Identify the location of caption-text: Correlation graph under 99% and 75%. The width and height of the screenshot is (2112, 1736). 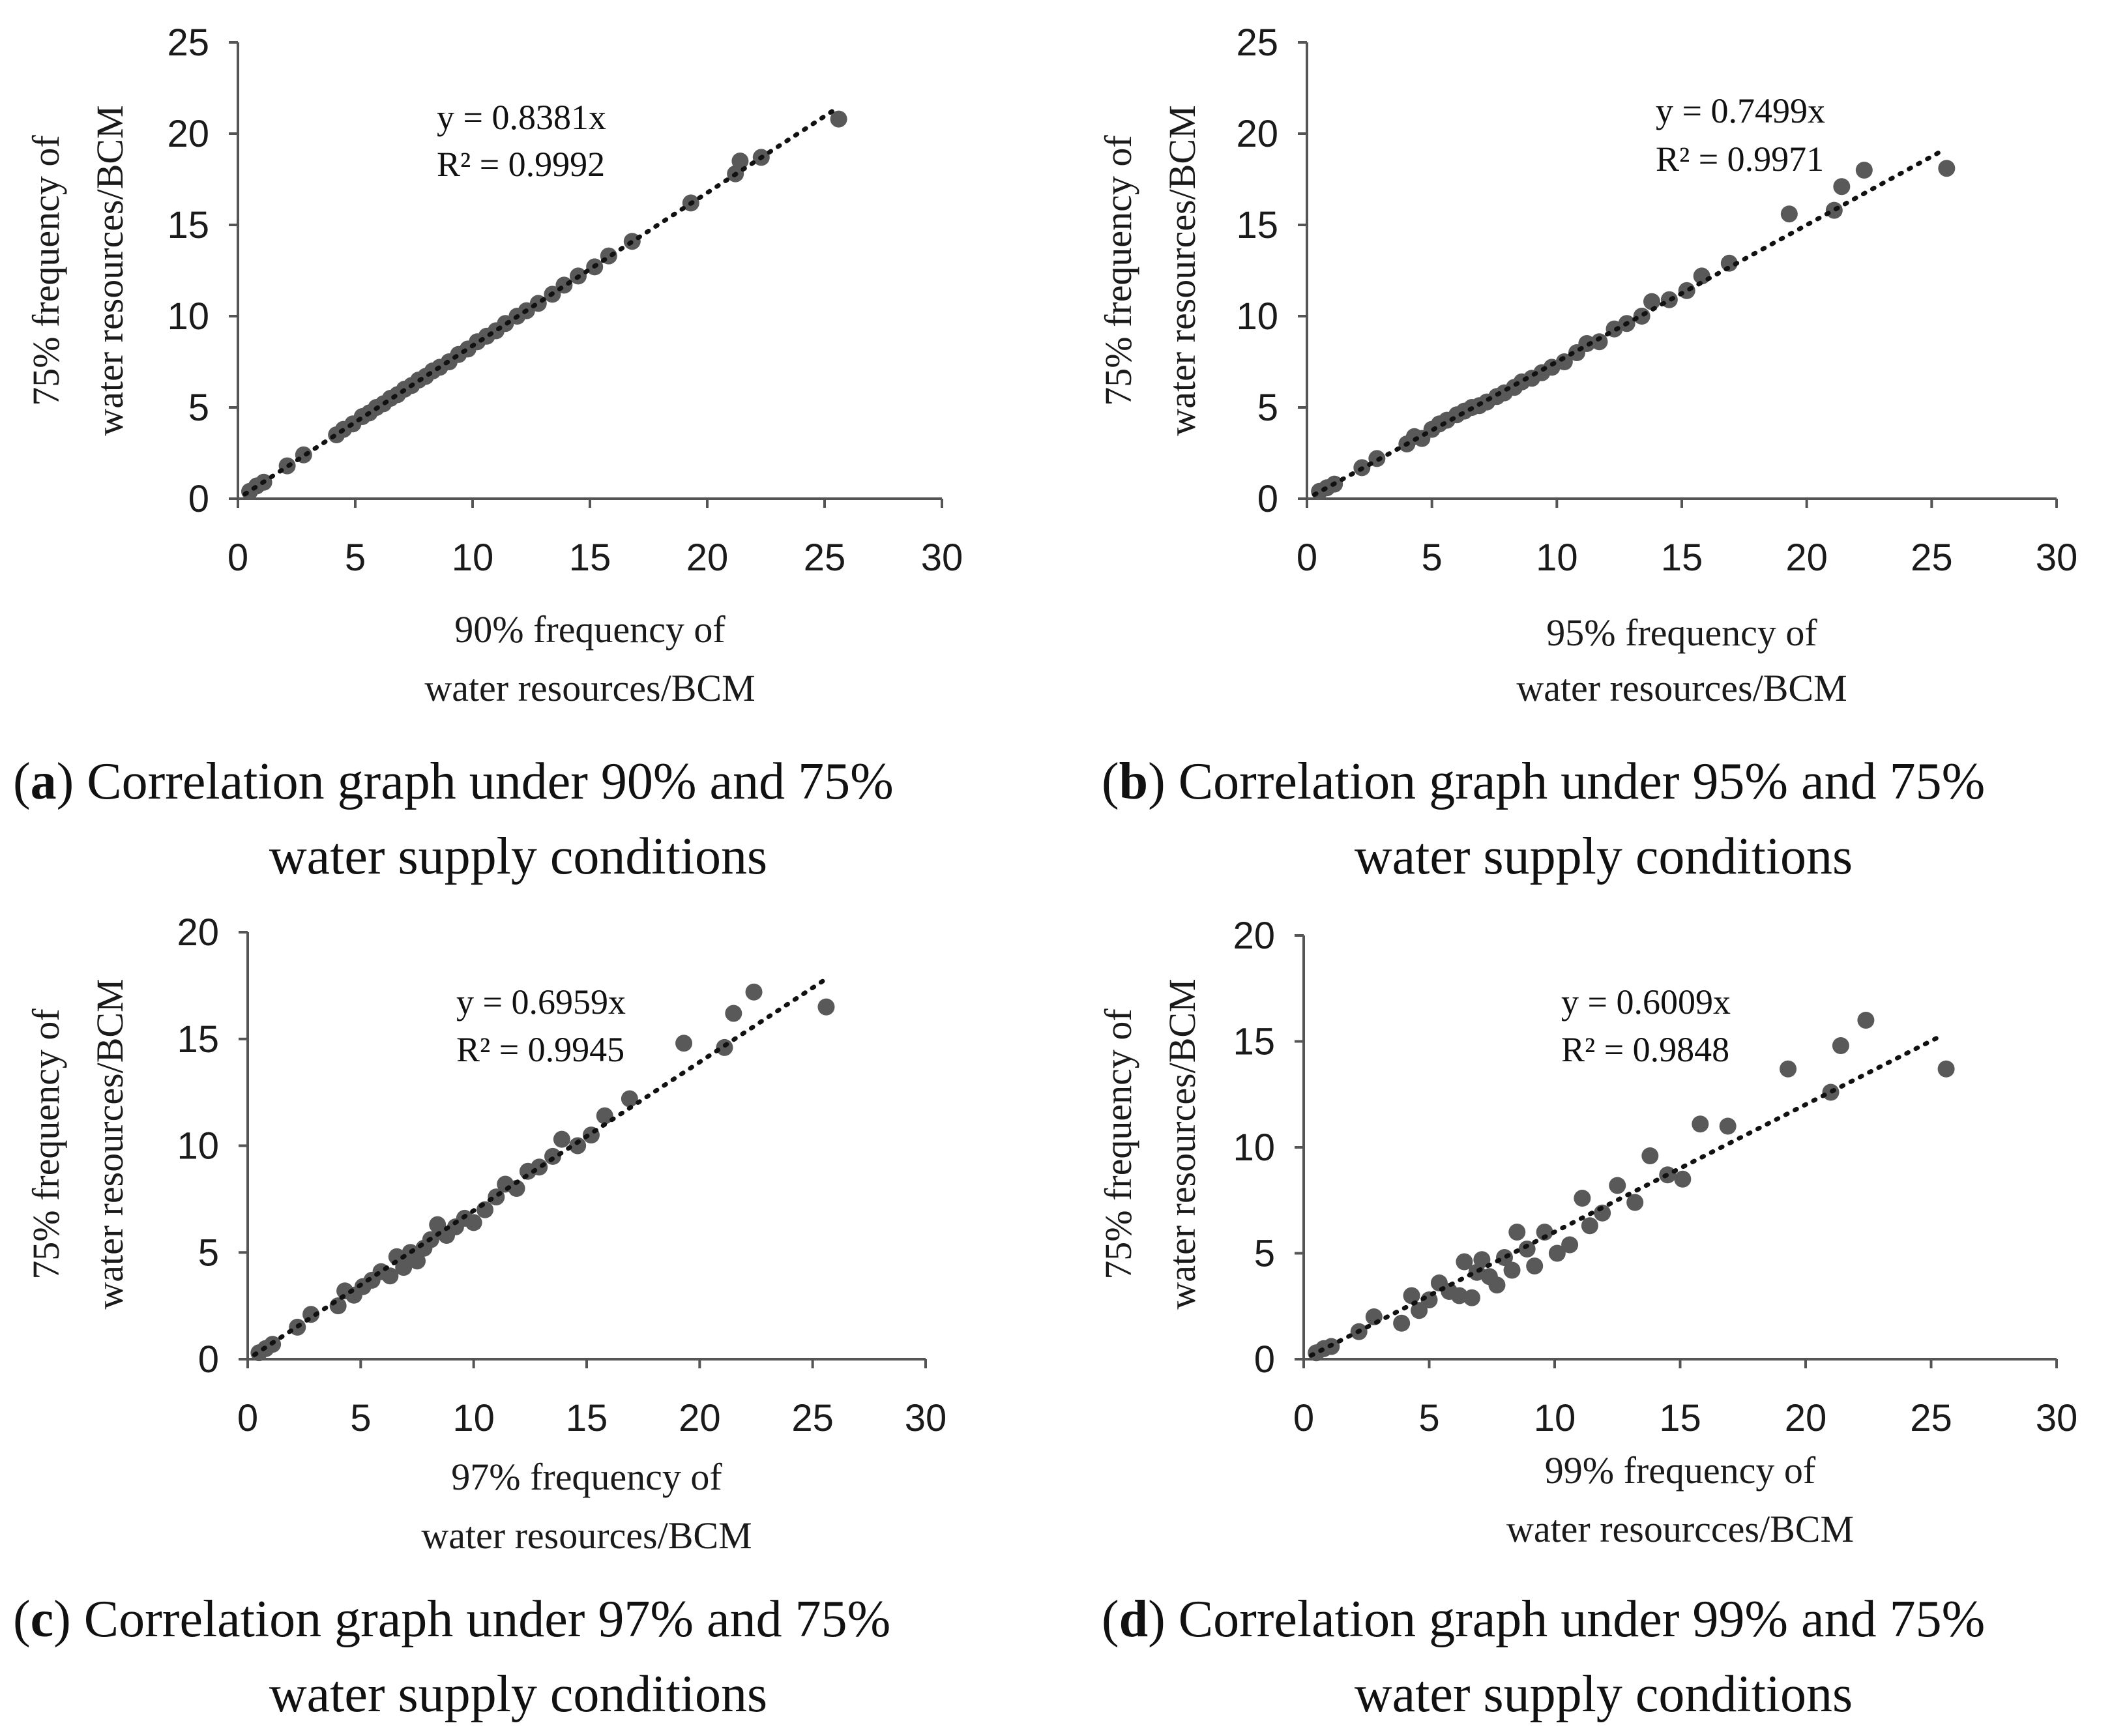
(1576, 1619).